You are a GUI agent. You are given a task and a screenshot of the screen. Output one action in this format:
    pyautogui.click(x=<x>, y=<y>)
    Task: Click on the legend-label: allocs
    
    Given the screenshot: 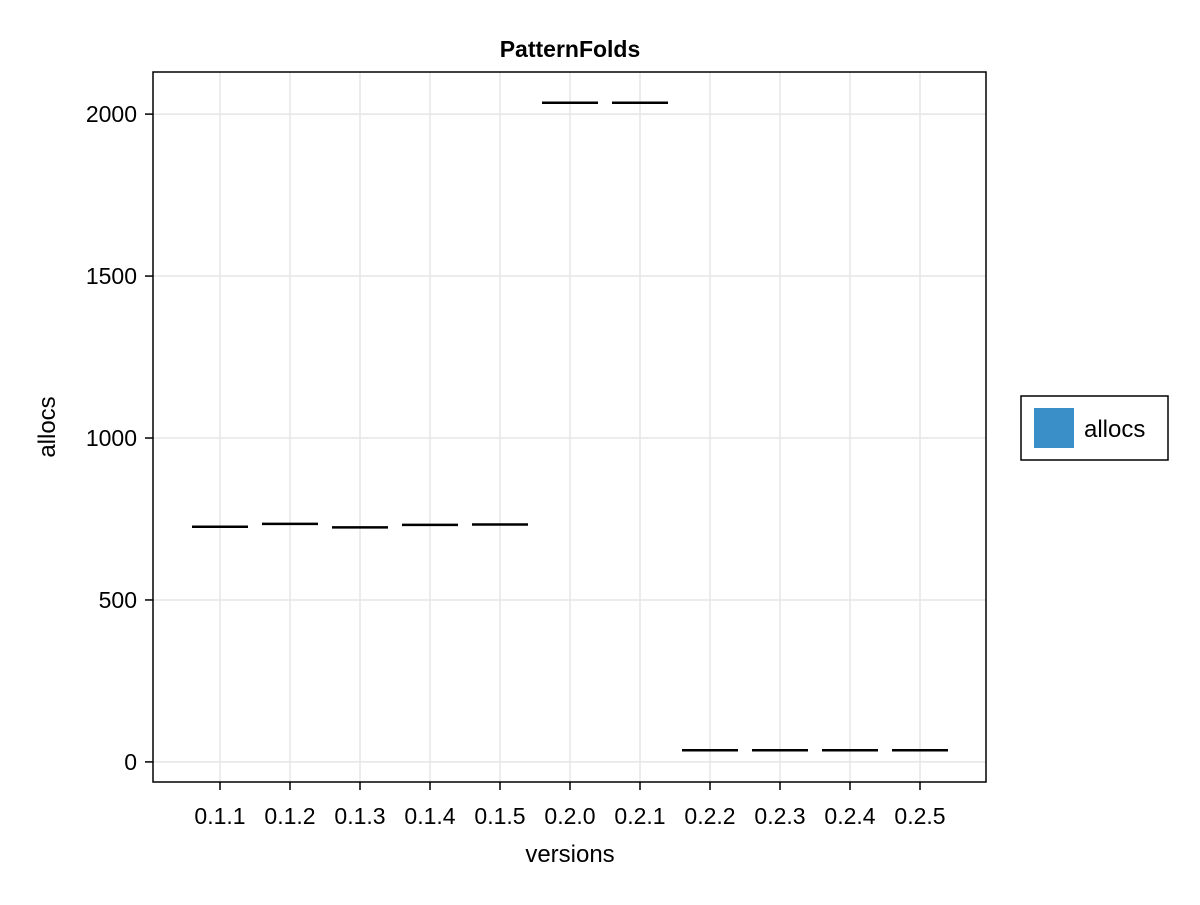 What is the action you would take?
    pyautogui.click(x=1114, y=429)
    